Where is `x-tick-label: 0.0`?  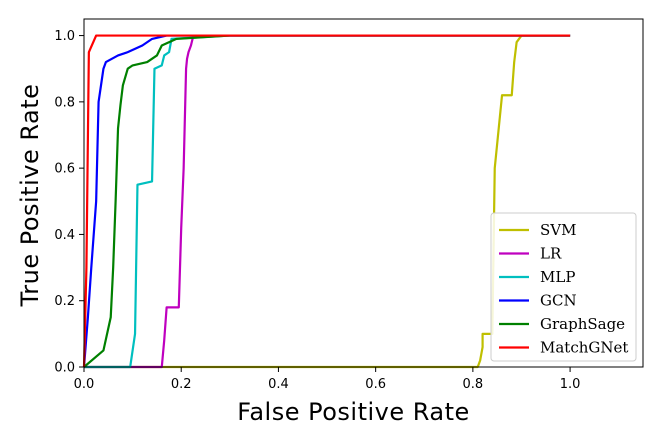 x-tick-label: 0.0 is located at coordinates (84, 384).